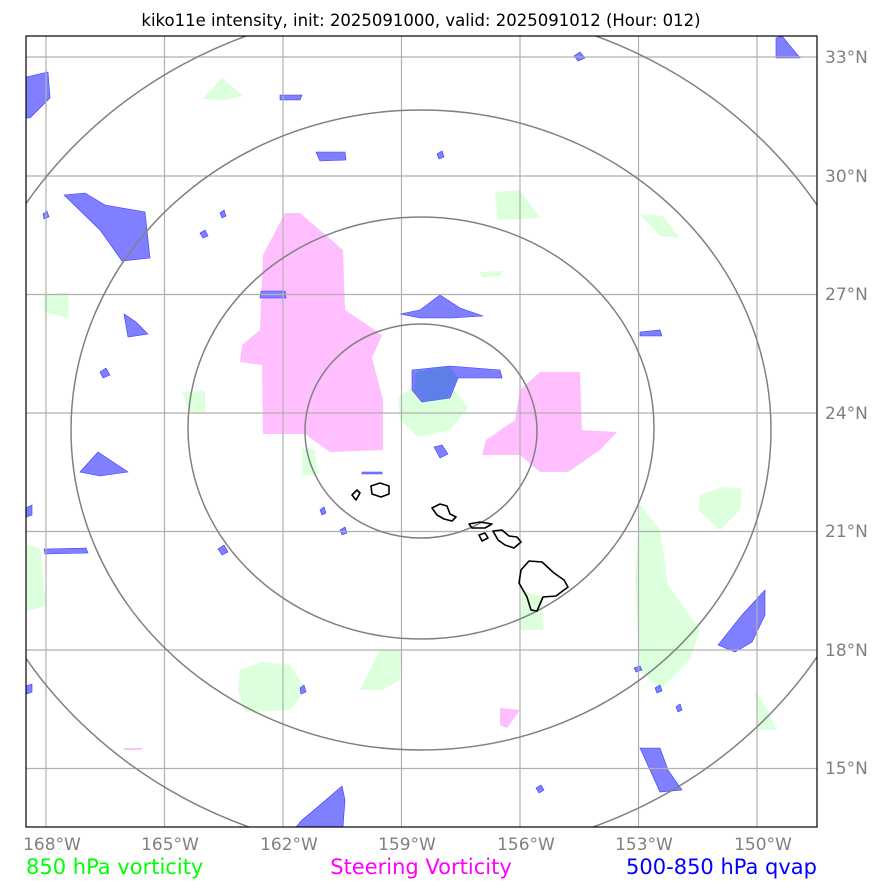 The image size is (887, 891). What do you see at coordinates (846, 532) in the screenshot?
I see `lat-tick-label: 21°N` at bounding box center [846, 532].